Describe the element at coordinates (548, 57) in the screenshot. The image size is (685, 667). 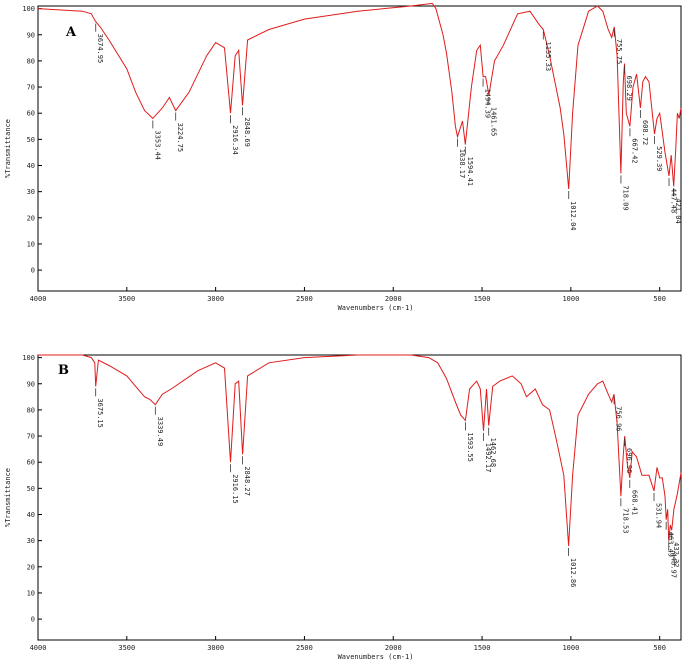
I see `peak-label: 1155.33` at that location.